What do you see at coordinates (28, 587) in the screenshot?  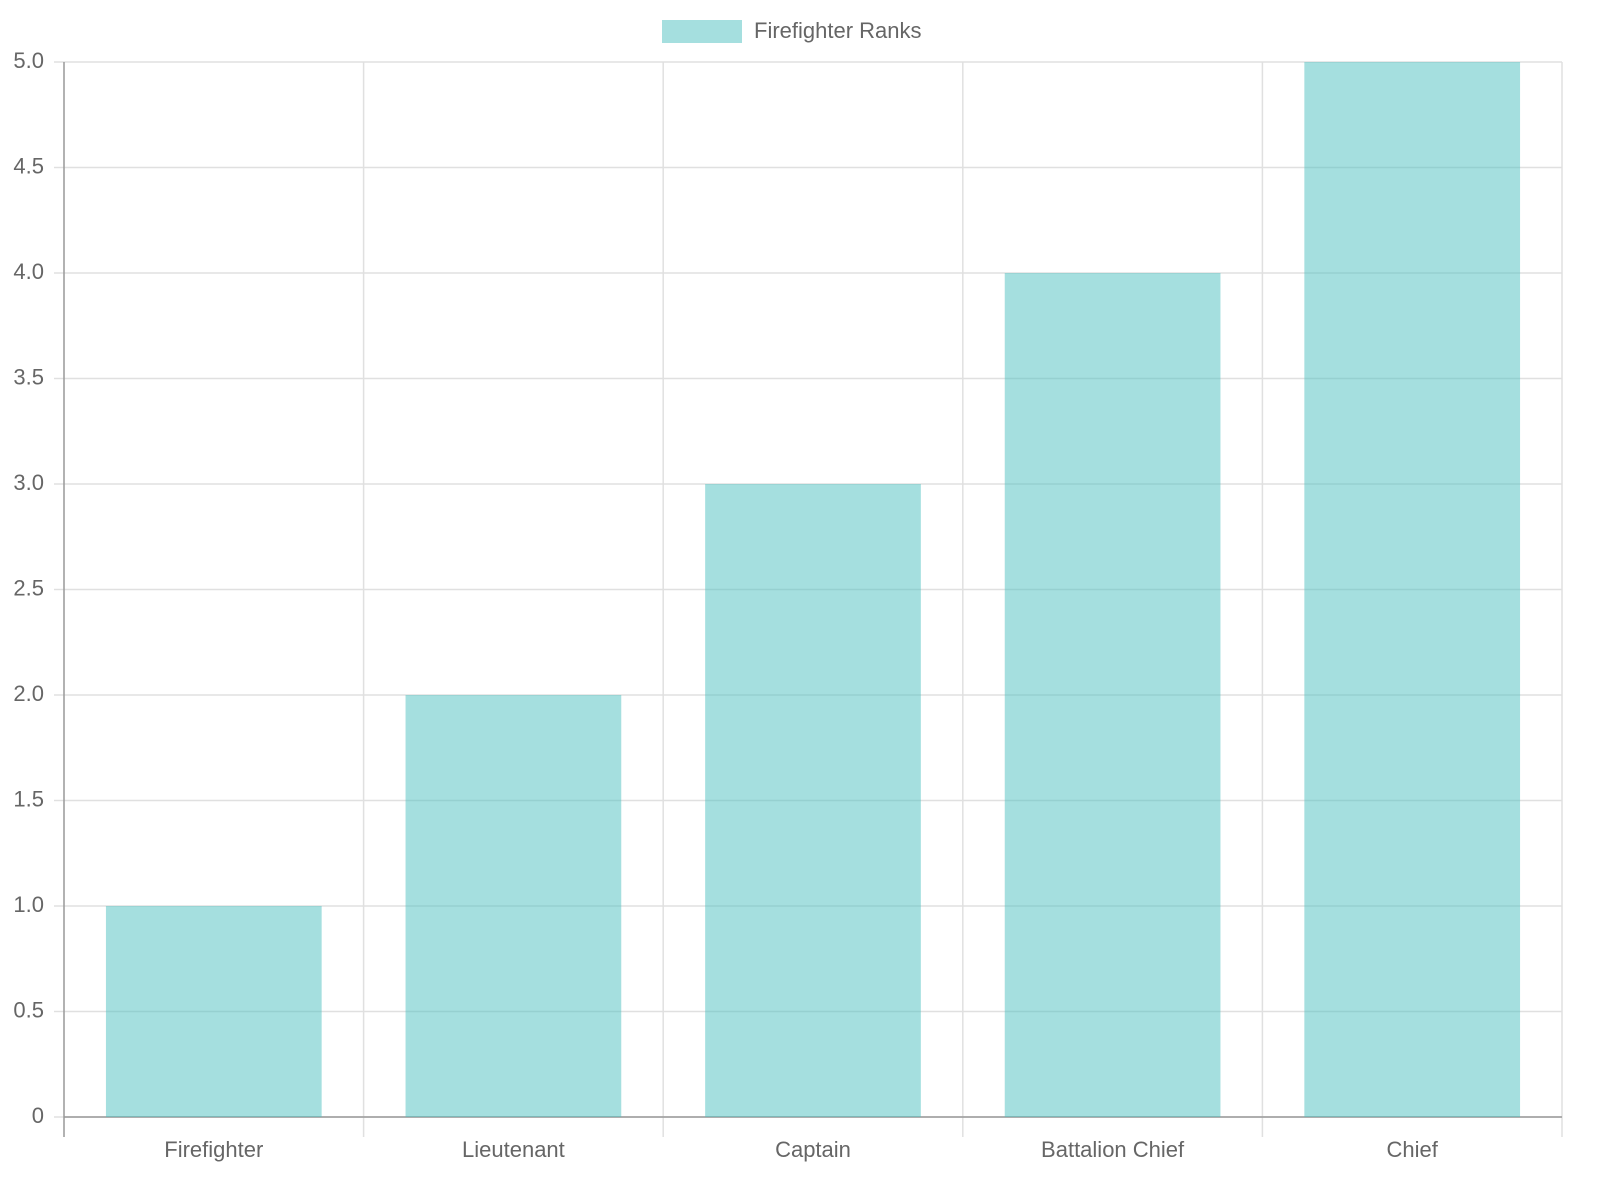 I see `y-tick-label: 2.5` at bounding box center [28, 587].